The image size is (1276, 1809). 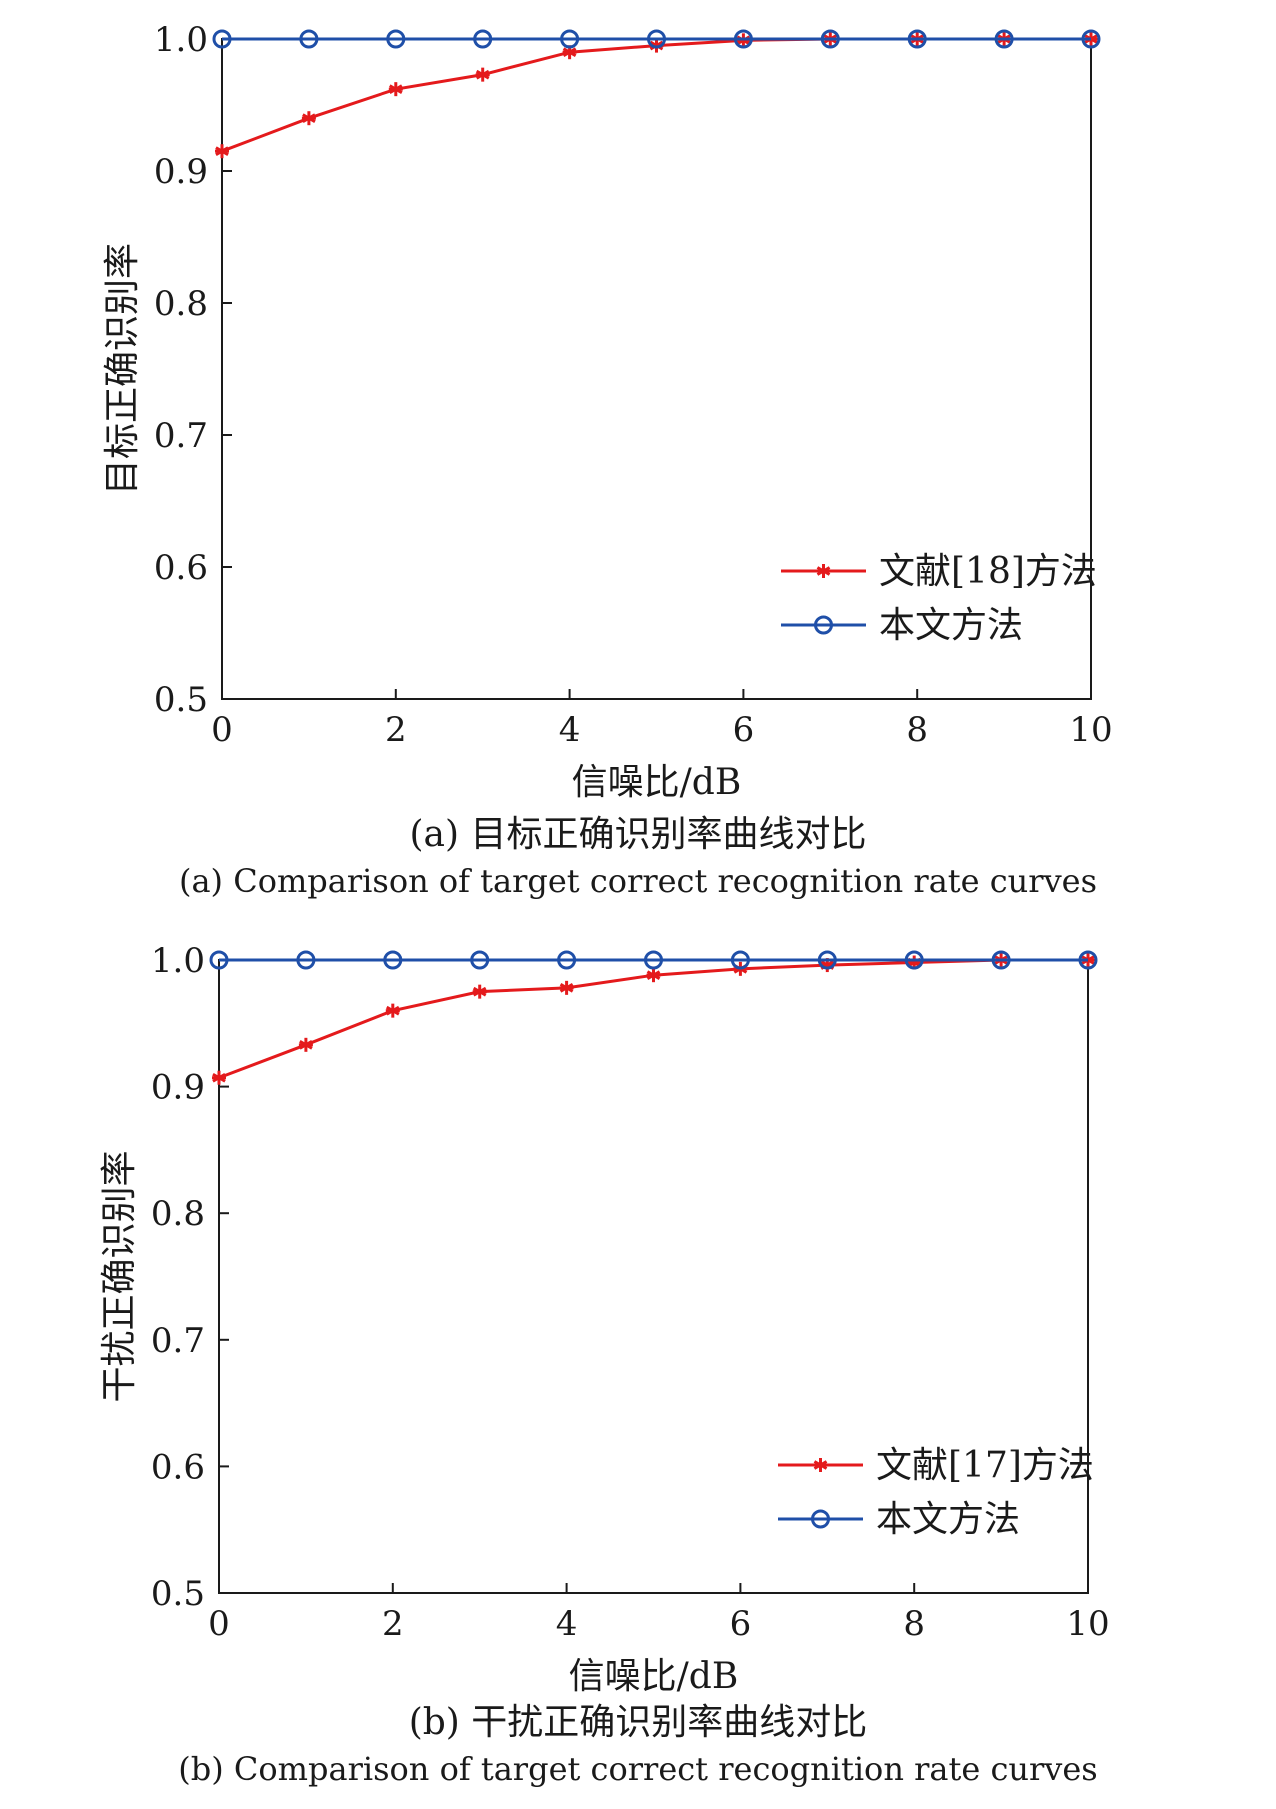 What do you see at coordinates (119, 1276) in the screenshot?
I see `y-axis-label: 干扰正确识别率` at bounding box center [119, 1276].